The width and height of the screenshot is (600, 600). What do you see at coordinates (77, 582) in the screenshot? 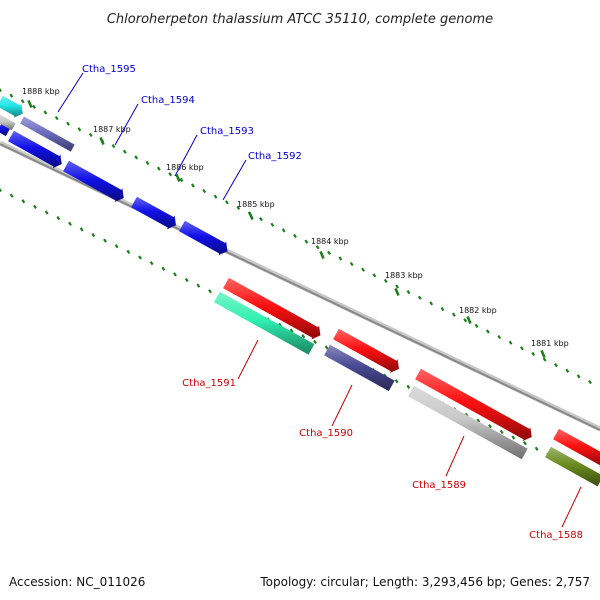
I see `accession-text: Accession: NC_011026` at bounding box center [77, 582].